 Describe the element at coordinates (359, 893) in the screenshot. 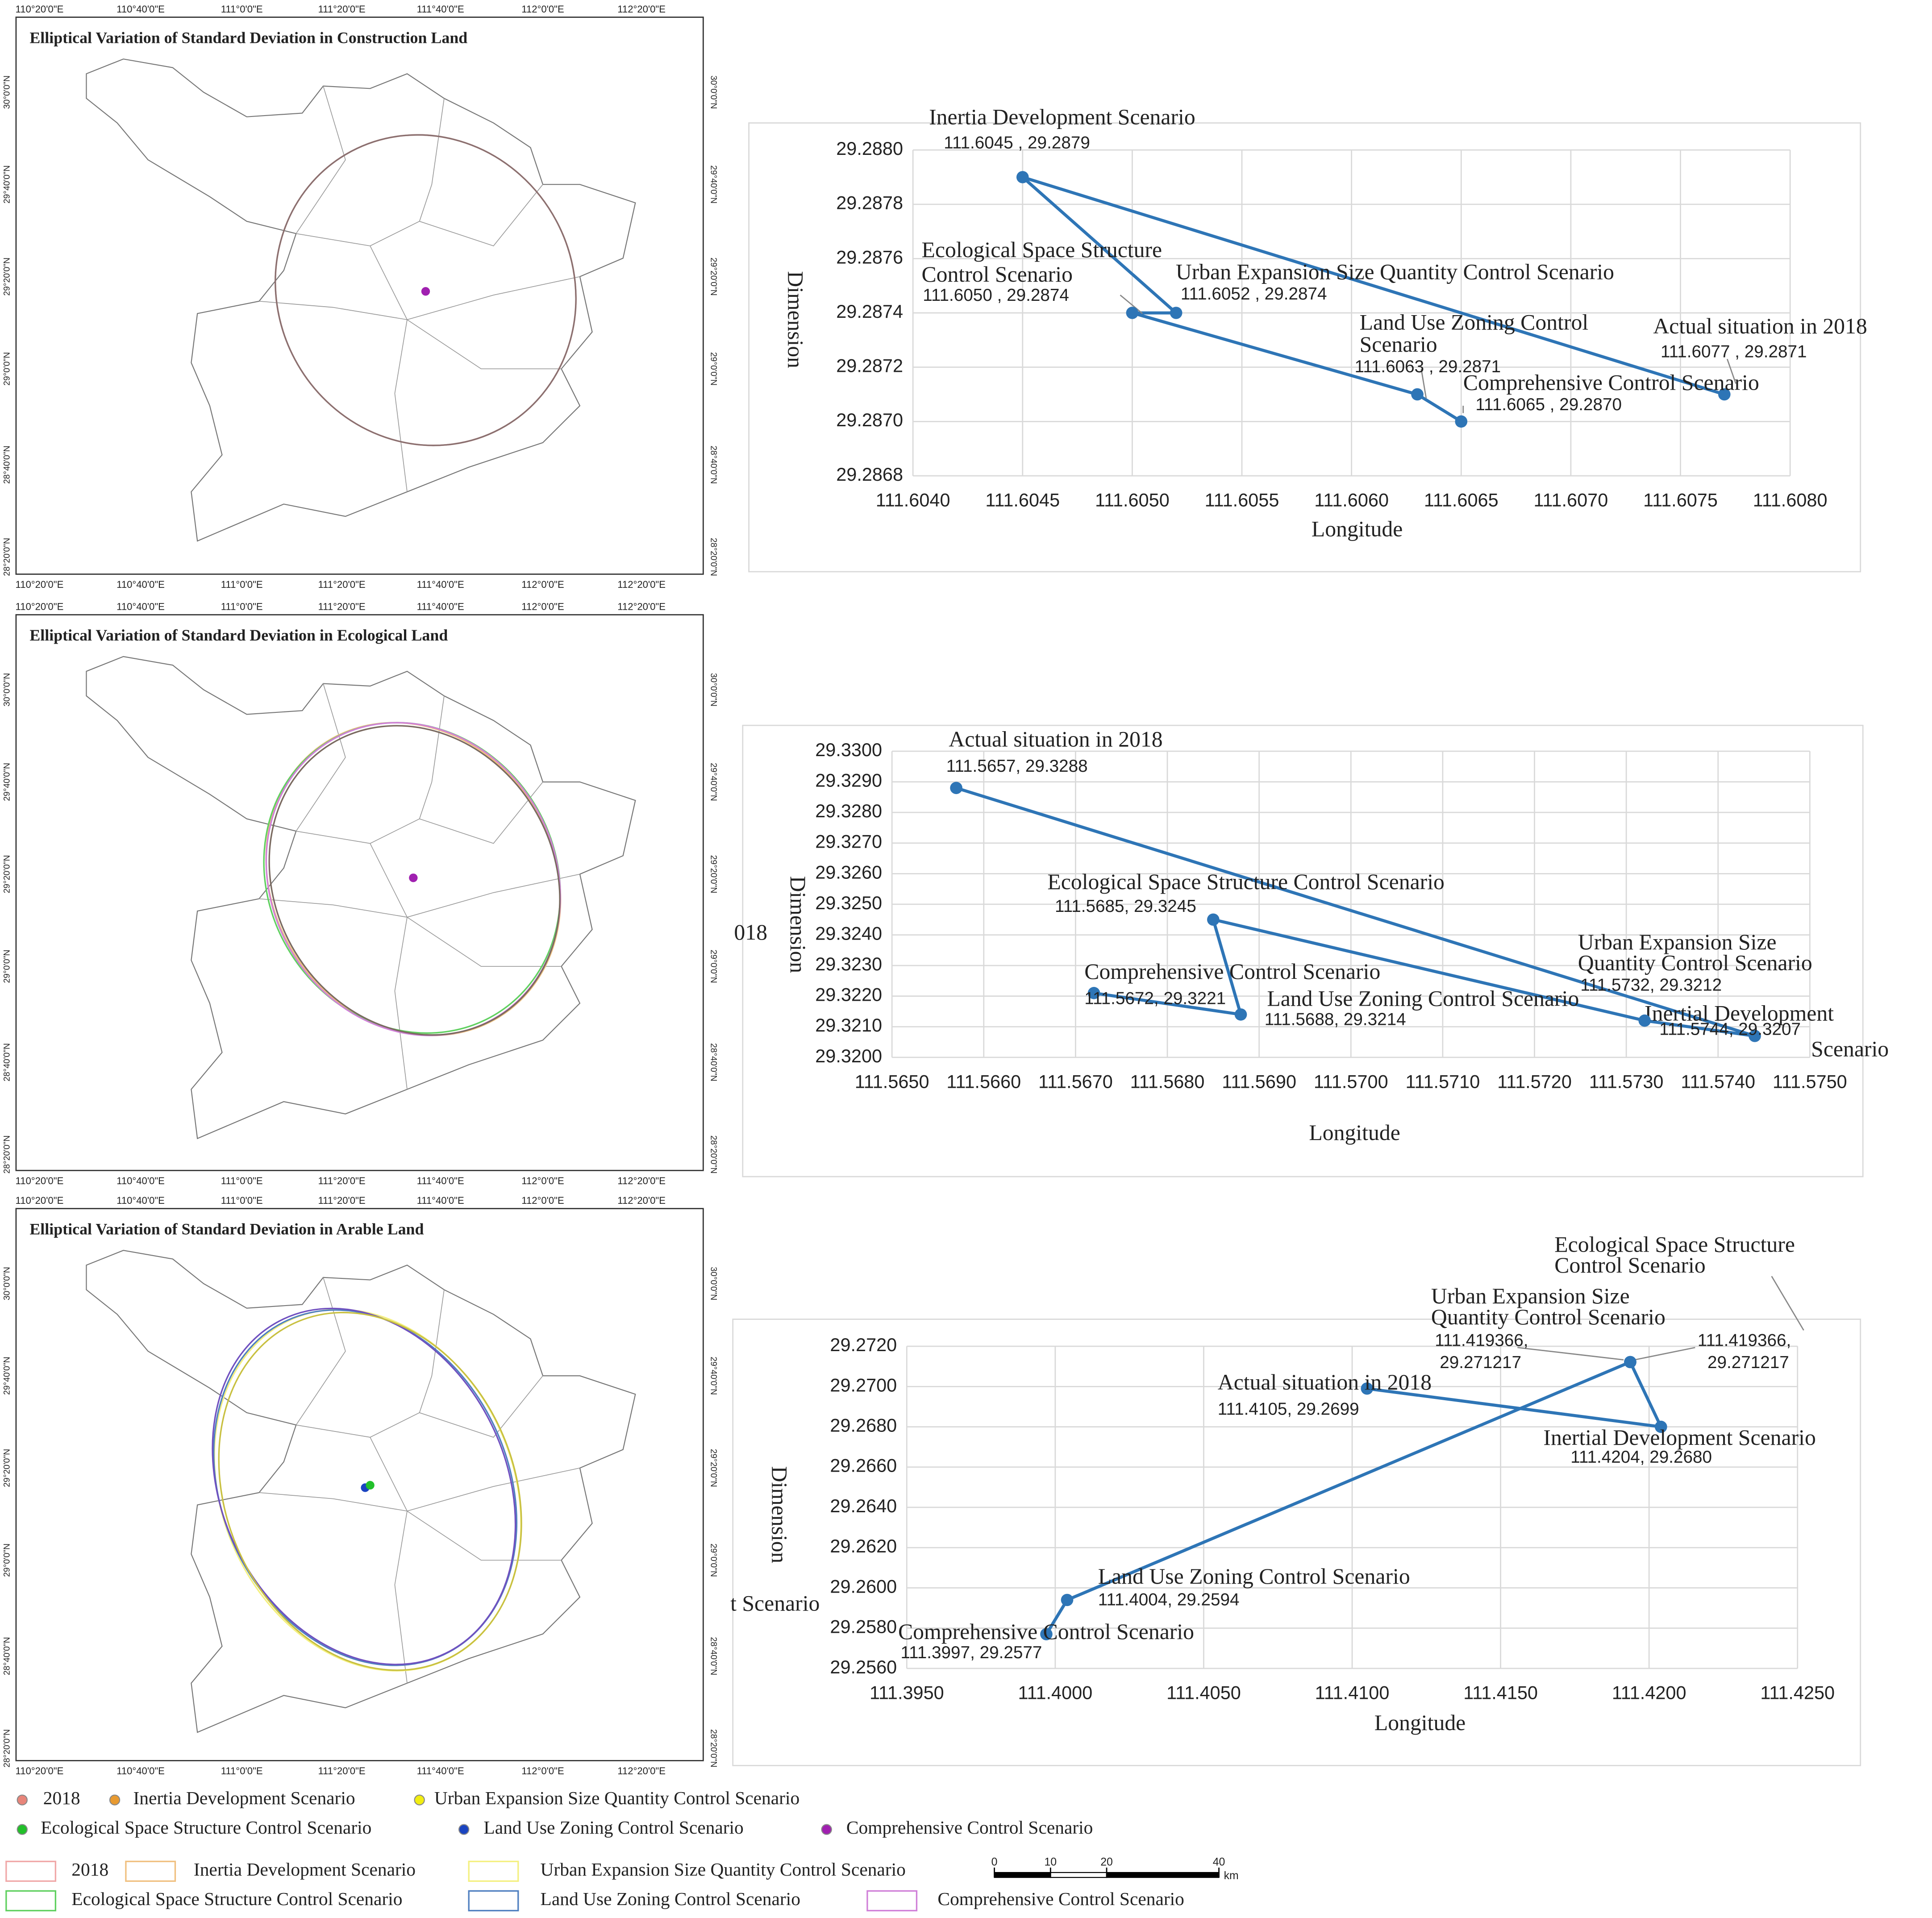

I see `map-frame` at that location.